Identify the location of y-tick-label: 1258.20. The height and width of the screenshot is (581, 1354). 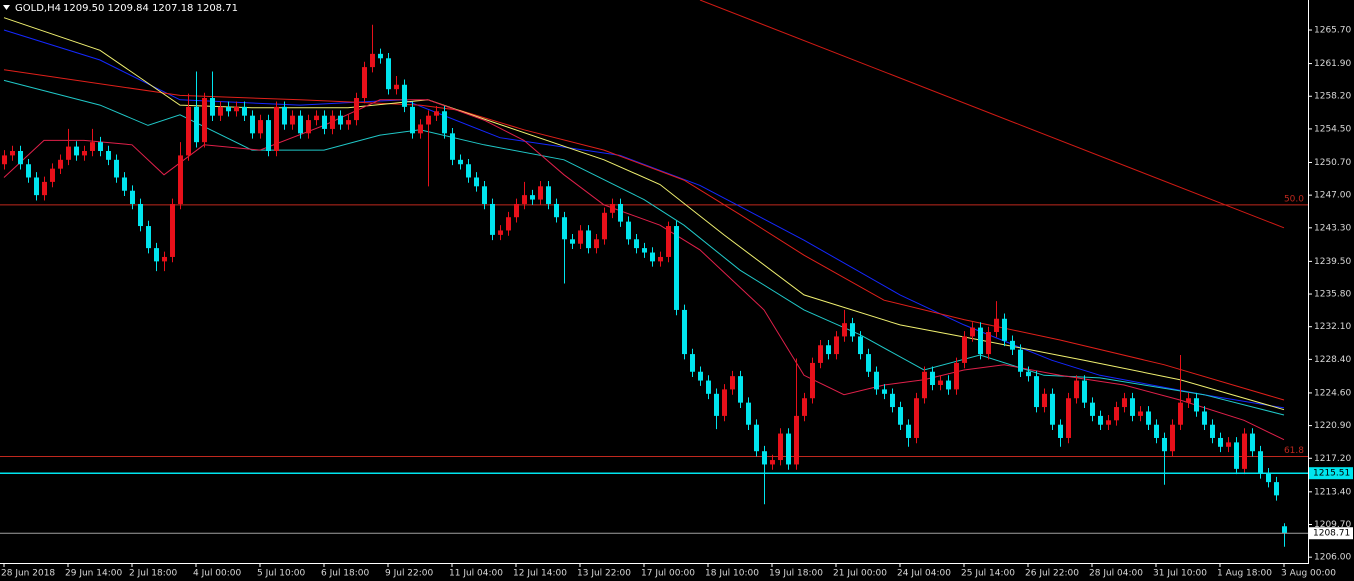
(1332, 97).